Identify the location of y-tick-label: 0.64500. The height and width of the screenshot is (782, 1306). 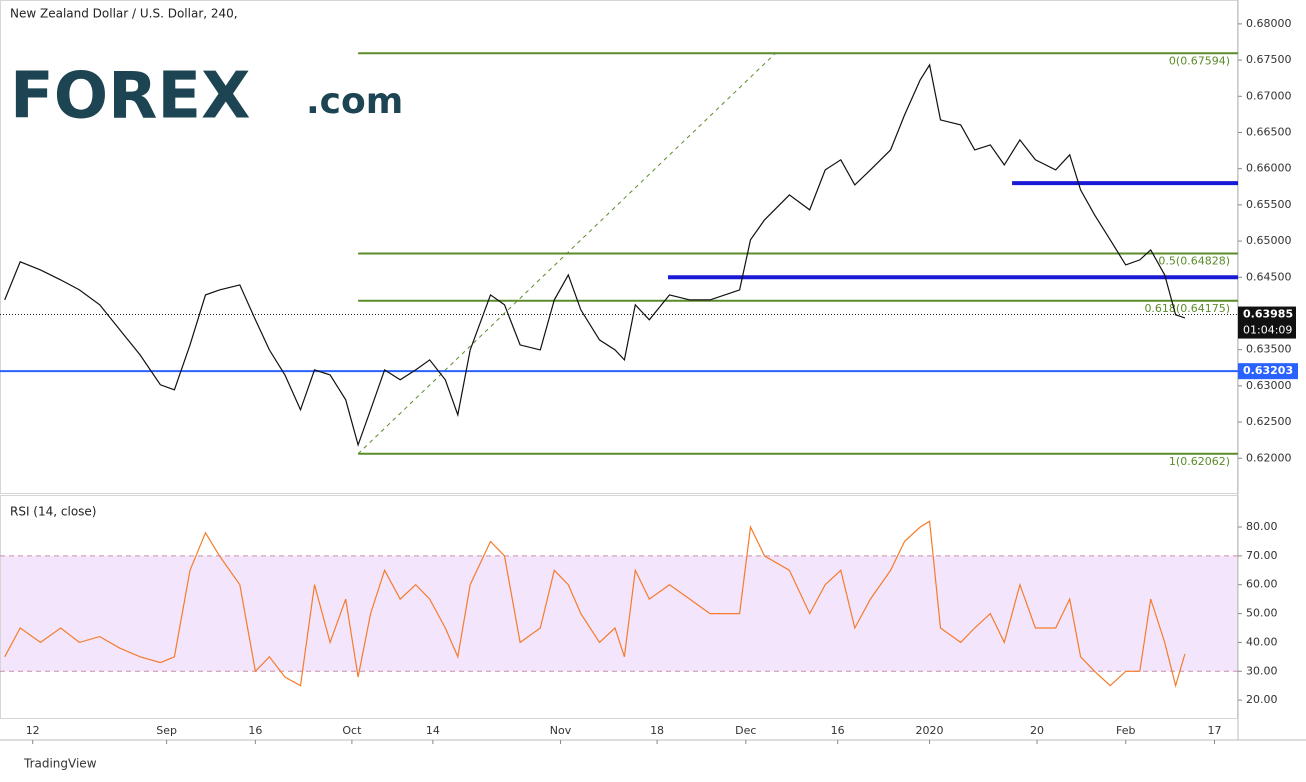
(1269, 276).